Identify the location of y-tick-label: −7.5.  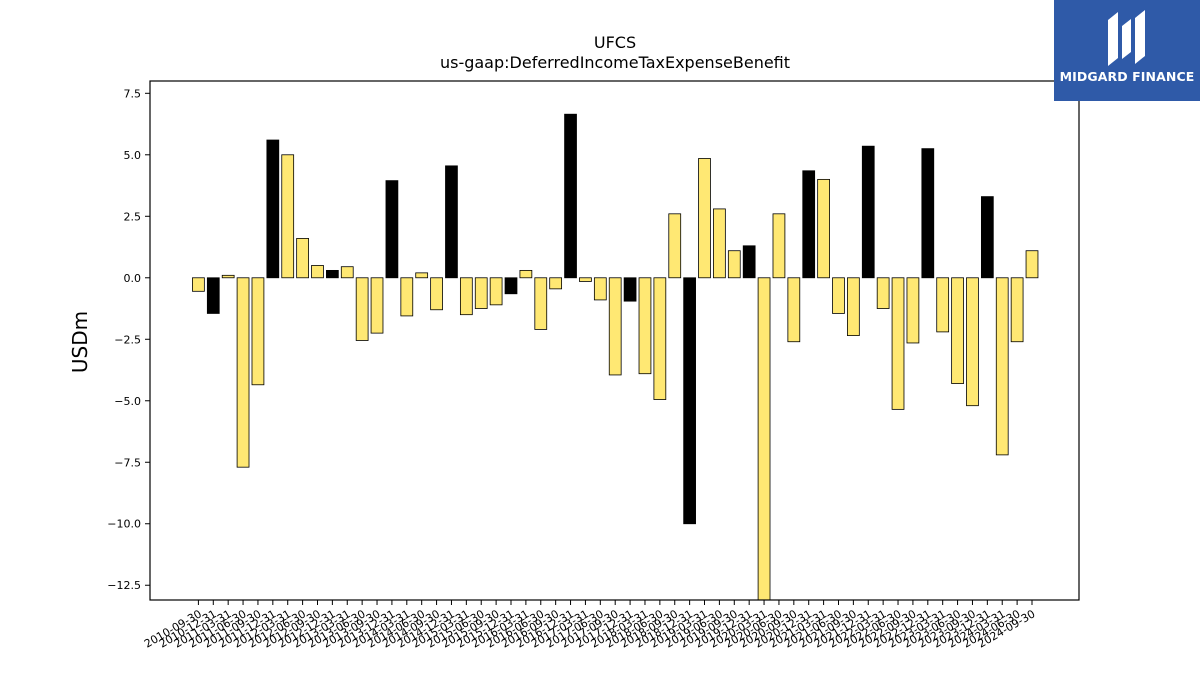
(127, 462).